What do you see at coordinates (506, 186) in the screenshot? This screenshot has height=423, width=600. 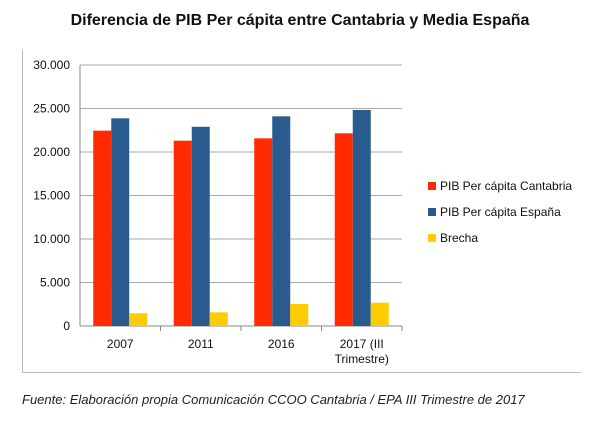 I see `legend-label: PIB Per cápita Cantabria` at bounding box center [506, 186].